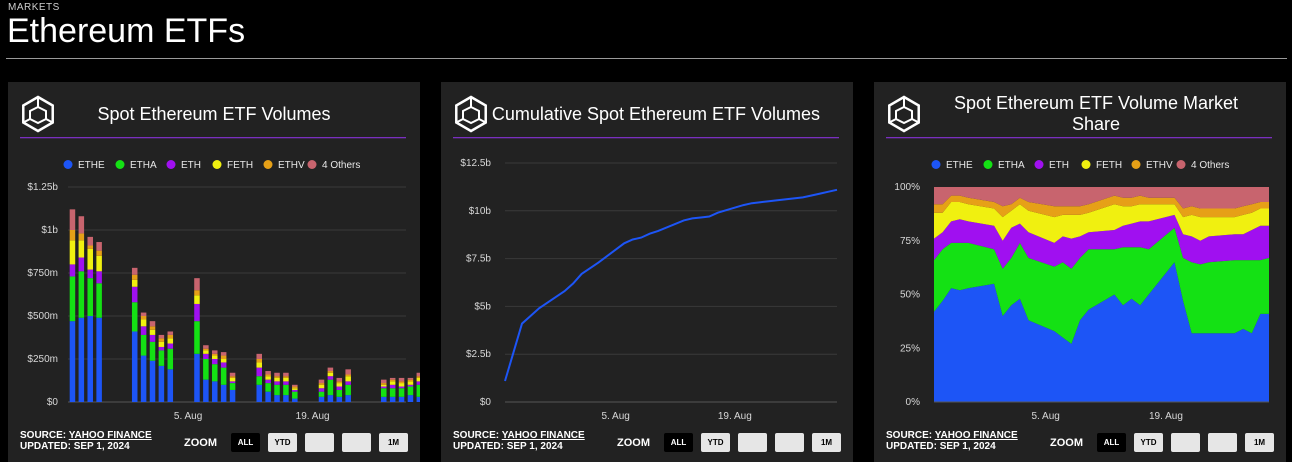 The width and height of the screenshot is (1292, 462). What do you see at coordinates (200, 442) in the screenshot?
I see `zoom-label: ZOOM` at bounding box center [200, 442].